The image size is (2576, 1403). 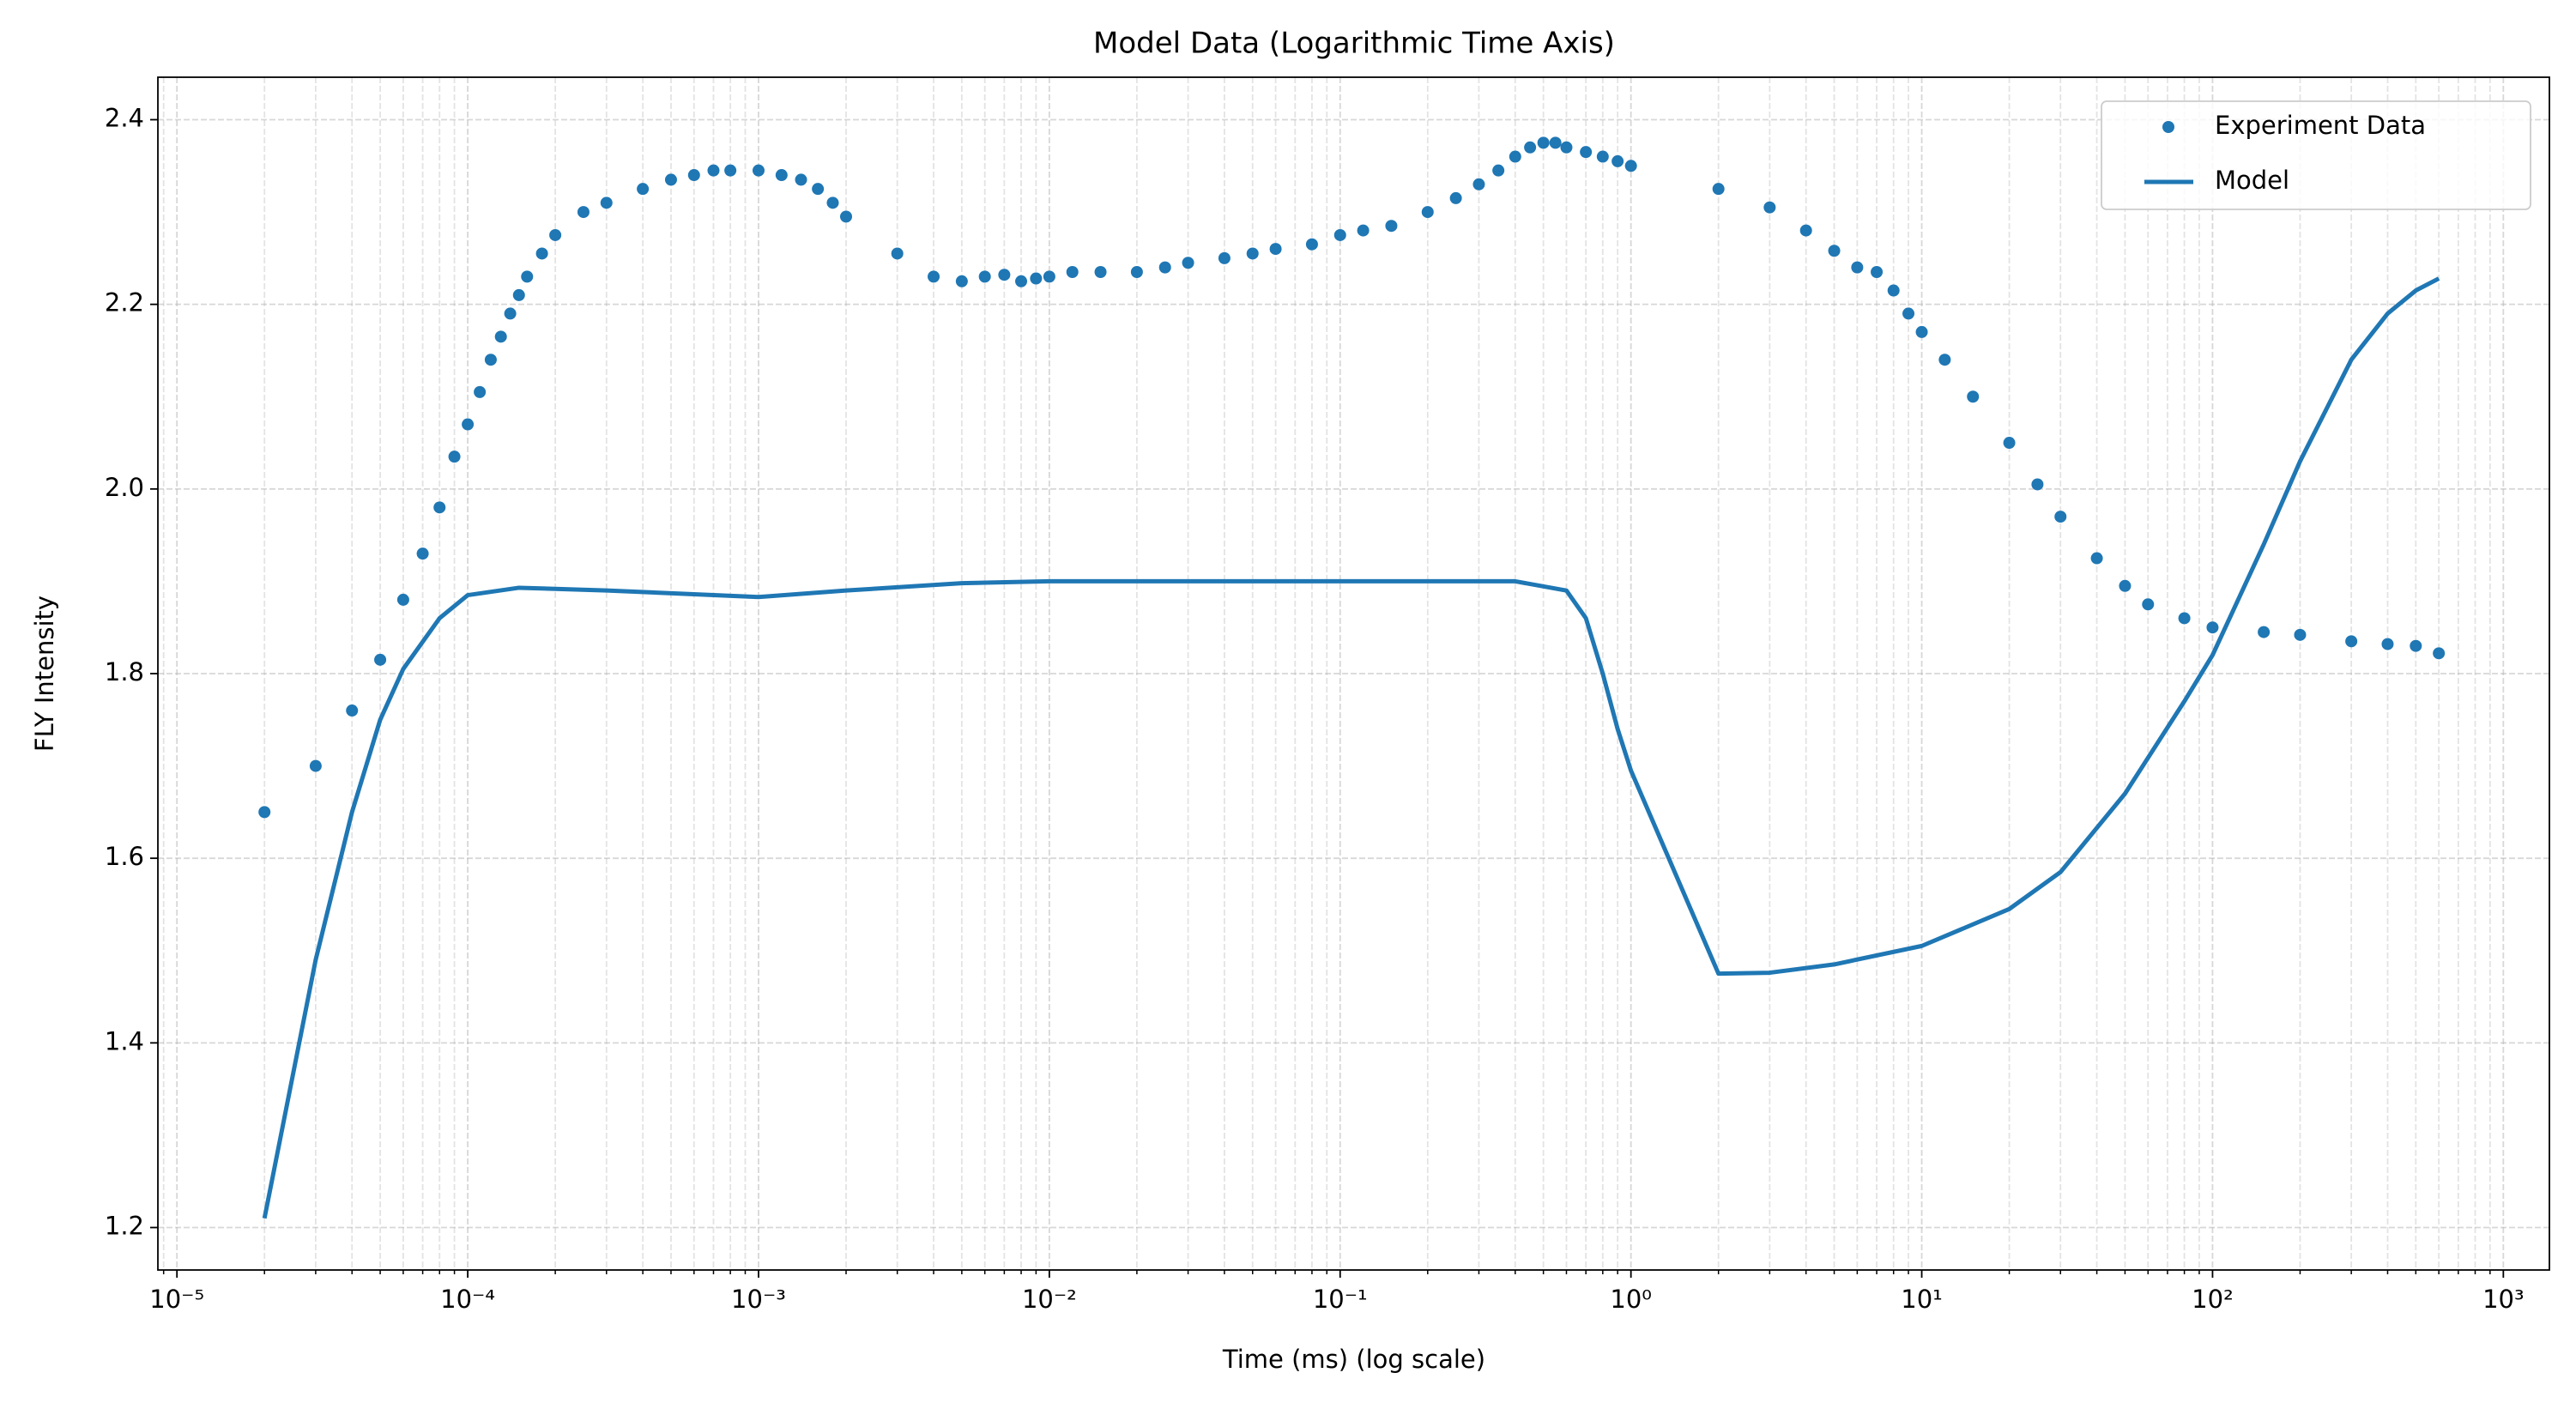 I want to click on legend-label: Experiment Data, so click(x=2320, y=125).